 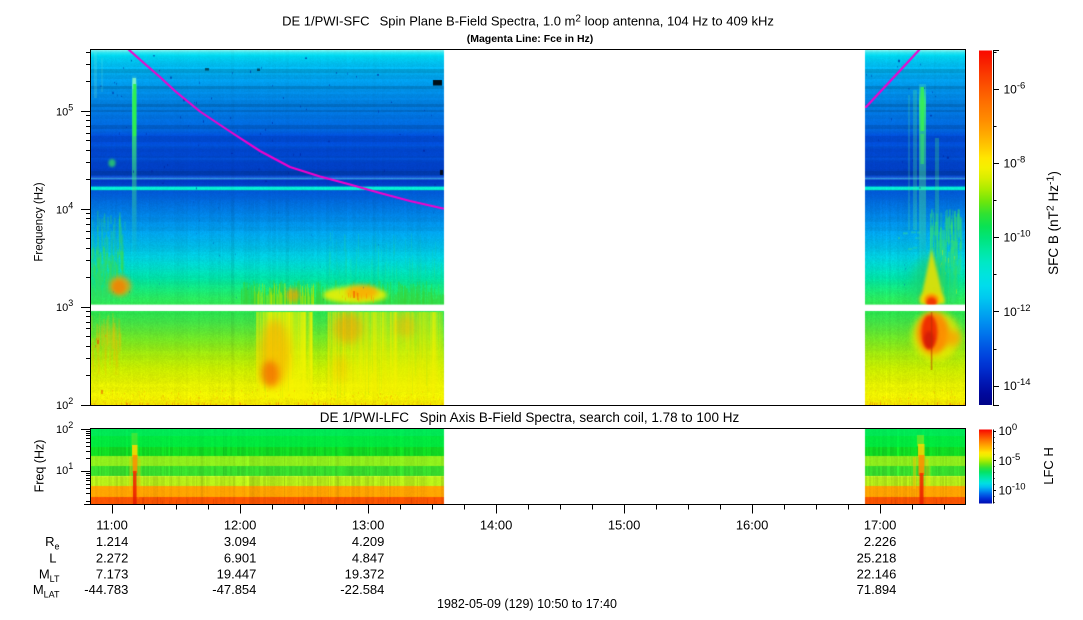 What do you see at coordinates (64, 469) in the screenshot?
I see `svg-text: 10¹` at bounding box center [64, 469].